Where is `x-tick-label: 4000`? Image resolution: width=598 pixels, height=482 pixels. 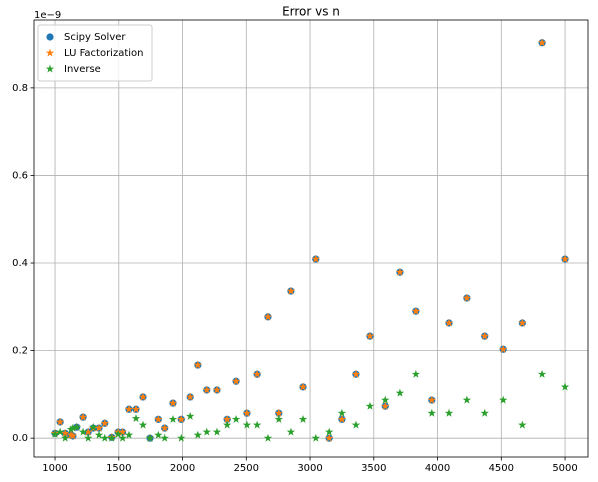
x-tick-label: 4000 is located at coordinates (437, 468).